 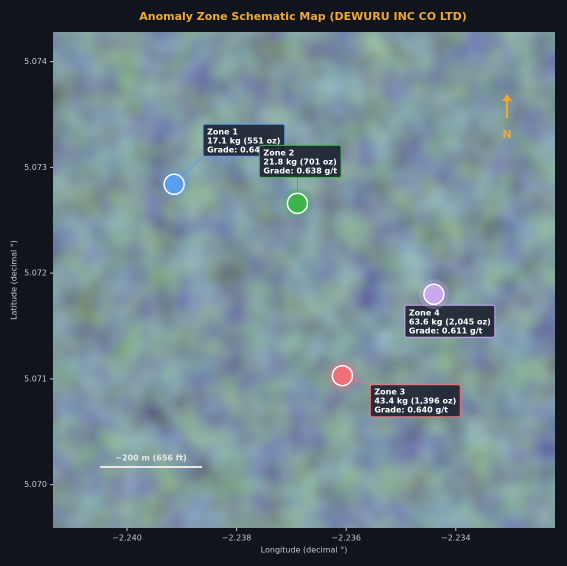 I want to click on annotation: Zone 221.8 kg (701 oz)Grade: 0.638 g/t, so click(x=300, y=174).